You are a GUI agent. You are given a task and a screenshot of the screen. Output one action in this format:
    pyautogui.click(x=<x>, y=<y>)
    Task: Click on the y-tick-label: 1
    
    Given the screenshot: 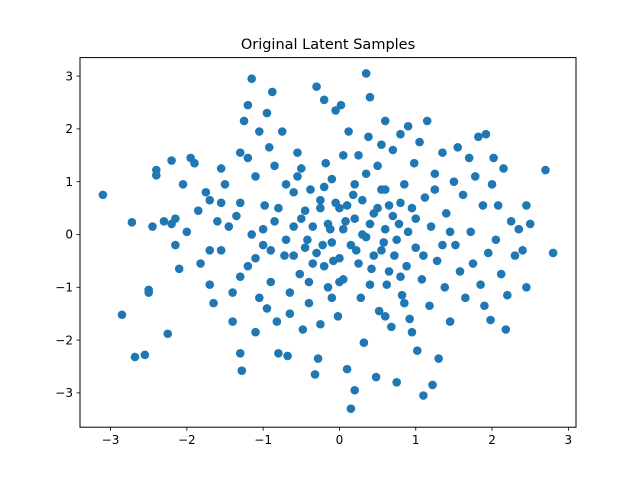 What is the action you would take?
    pyautogui.click(x=69, y=182)
    